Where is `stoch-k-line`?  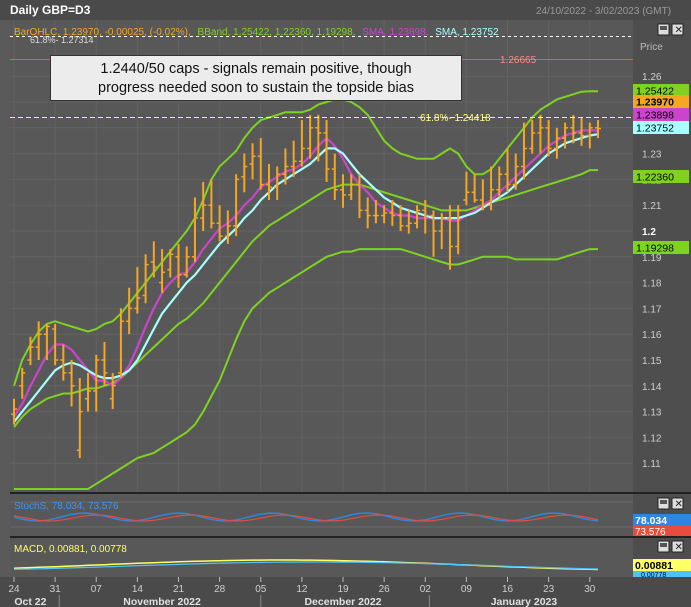 stoch-k-line is located at coordinates (306, 517).